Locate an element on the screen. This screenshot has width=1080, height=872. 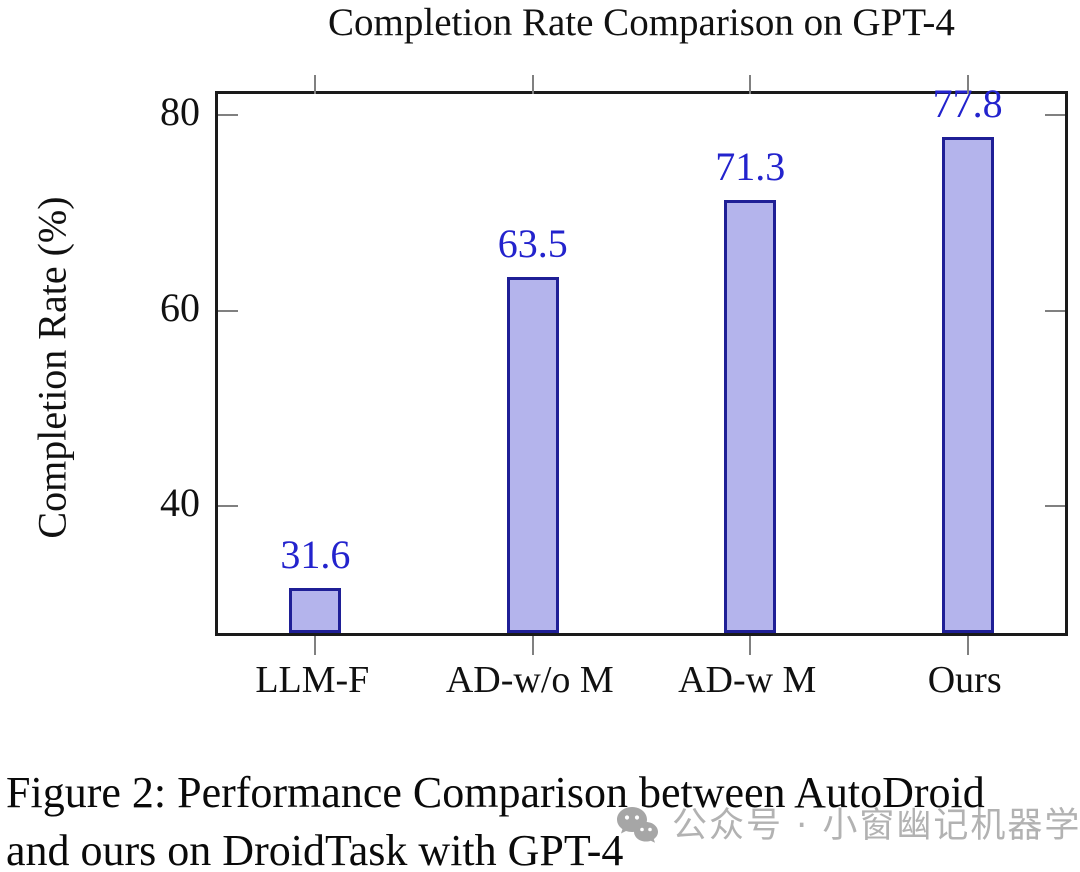
y-axis-label: Completion Rate (%) is located at coordinates (52, 367).